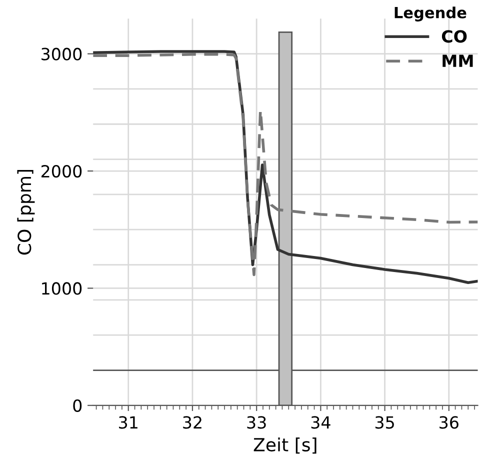 The image size is (490, 466). What do you see at coordinates (128, 422) in the screenshot?
I see `x-tick-label: 31` at bounding box center [128, 422].